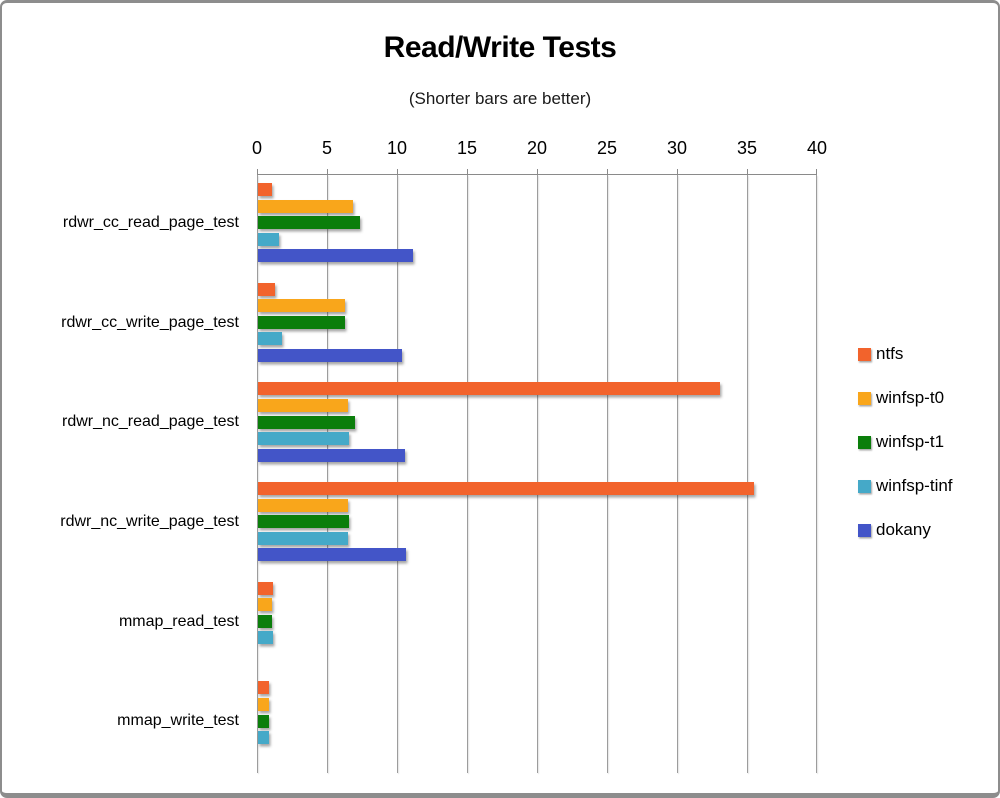  I want to click on x-tick-label-5: 5, so click(326, 148).